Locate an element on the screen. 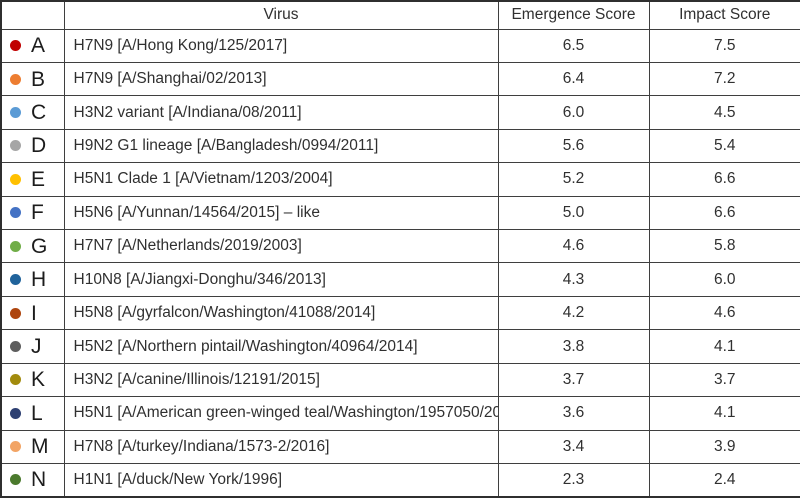 The height and width of the screenshot is (498, 800). impact-score-value: 2.4 is located at coordinates (724, 480).